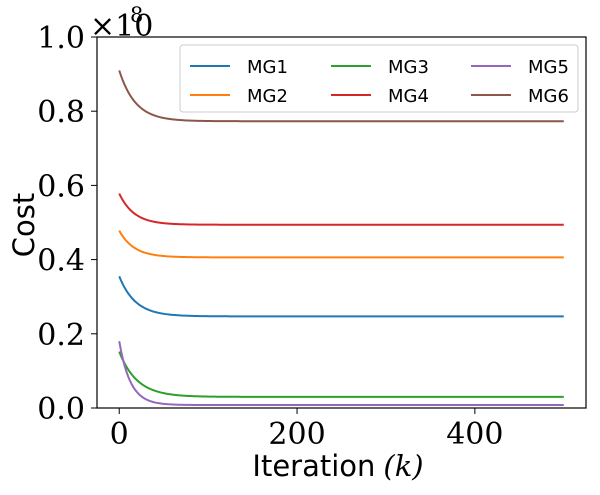 Image resolution: width=600 pixels, height=495 pixels. What do you see at coordinates (61, 186) in the screenshot?
I see `y-tick-label: 0.6` at bounding box center [61, 186].